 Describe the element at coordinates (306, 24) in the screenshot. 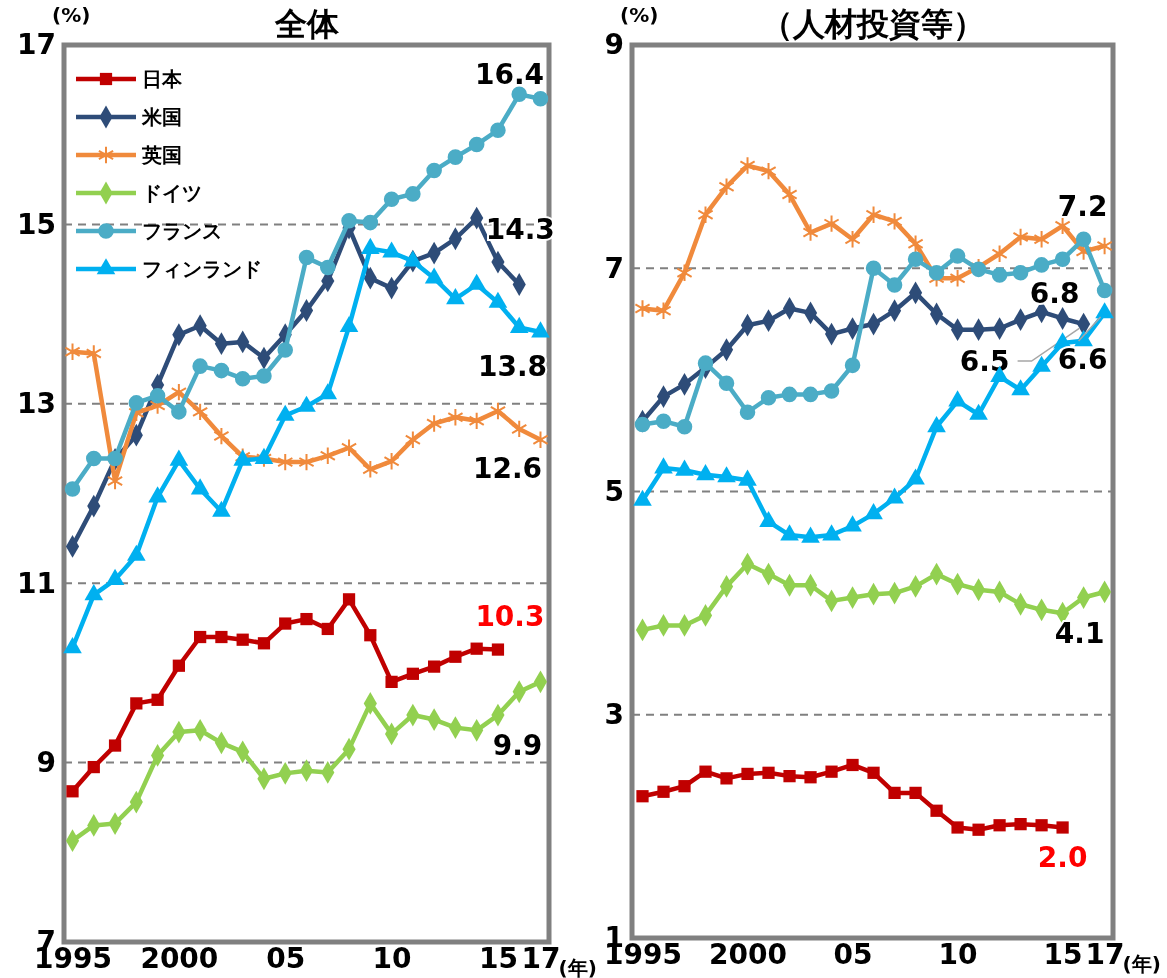

I see `chart-title: 全体` at that location.